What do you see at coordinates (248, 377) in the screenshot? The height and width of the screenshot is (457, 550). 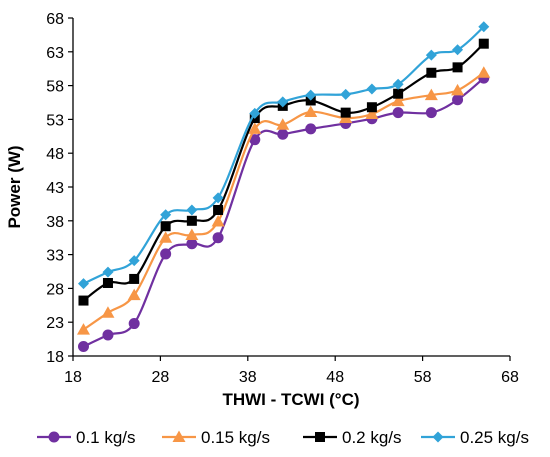 I see `x-tick-label: 38` at bounding box center [248, 377].